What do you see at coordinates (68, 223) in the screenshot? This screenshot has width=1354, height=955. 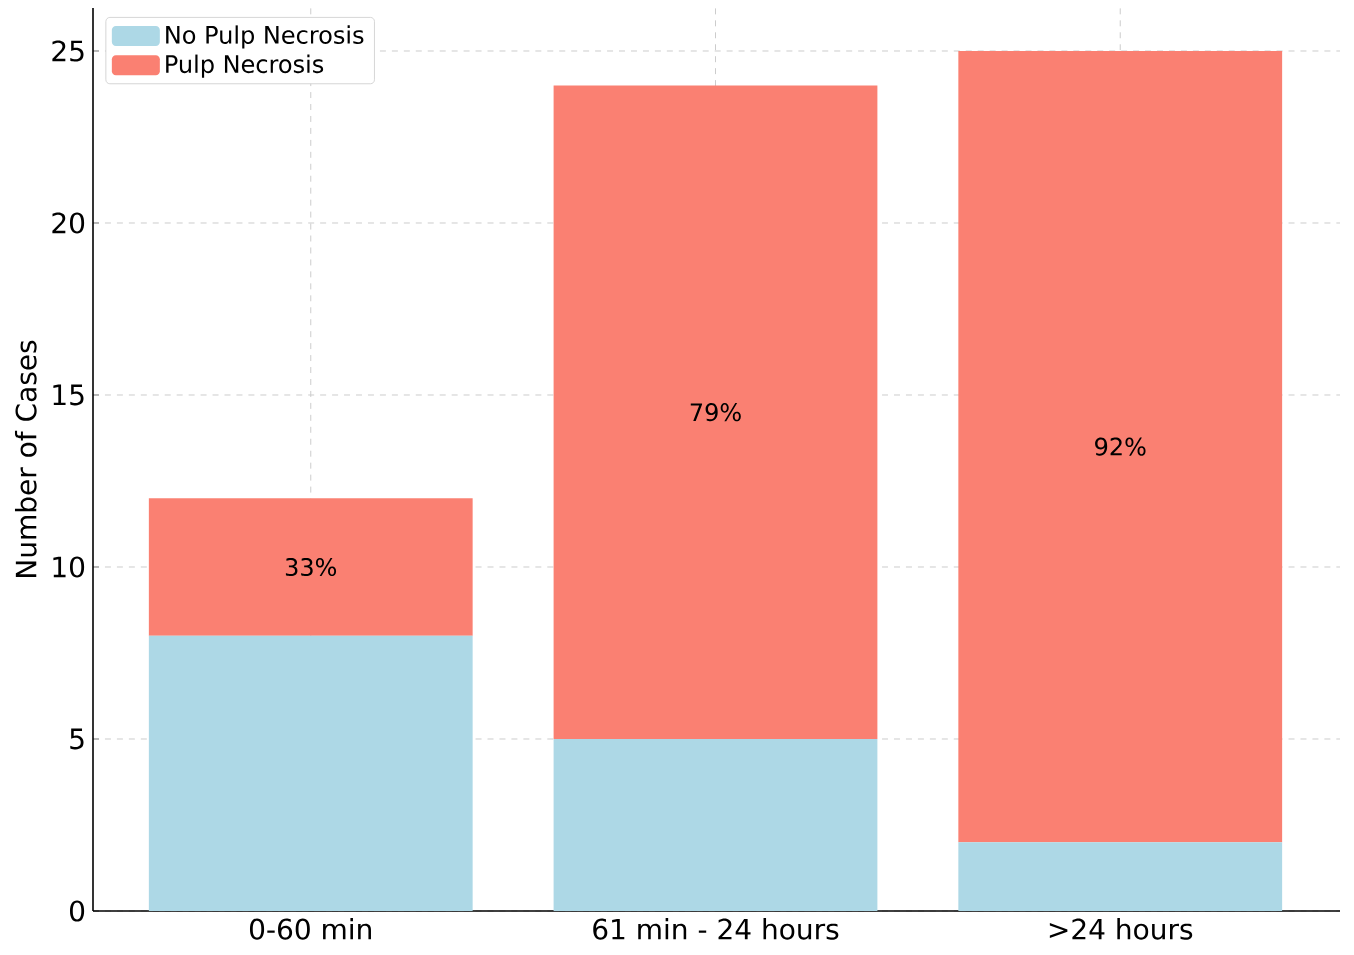 I see `y-tick-label: 20` at bounding box center [68, 223].